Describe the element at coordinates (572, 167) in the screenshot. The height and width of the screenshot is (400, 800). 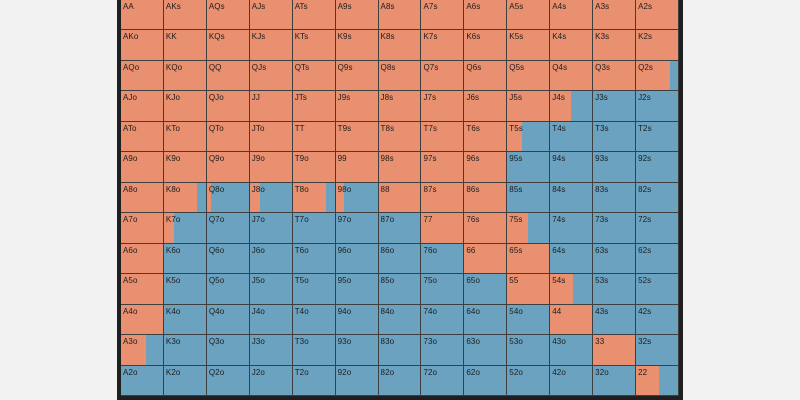
I see `hand-cell-94s: 94s` at that location.